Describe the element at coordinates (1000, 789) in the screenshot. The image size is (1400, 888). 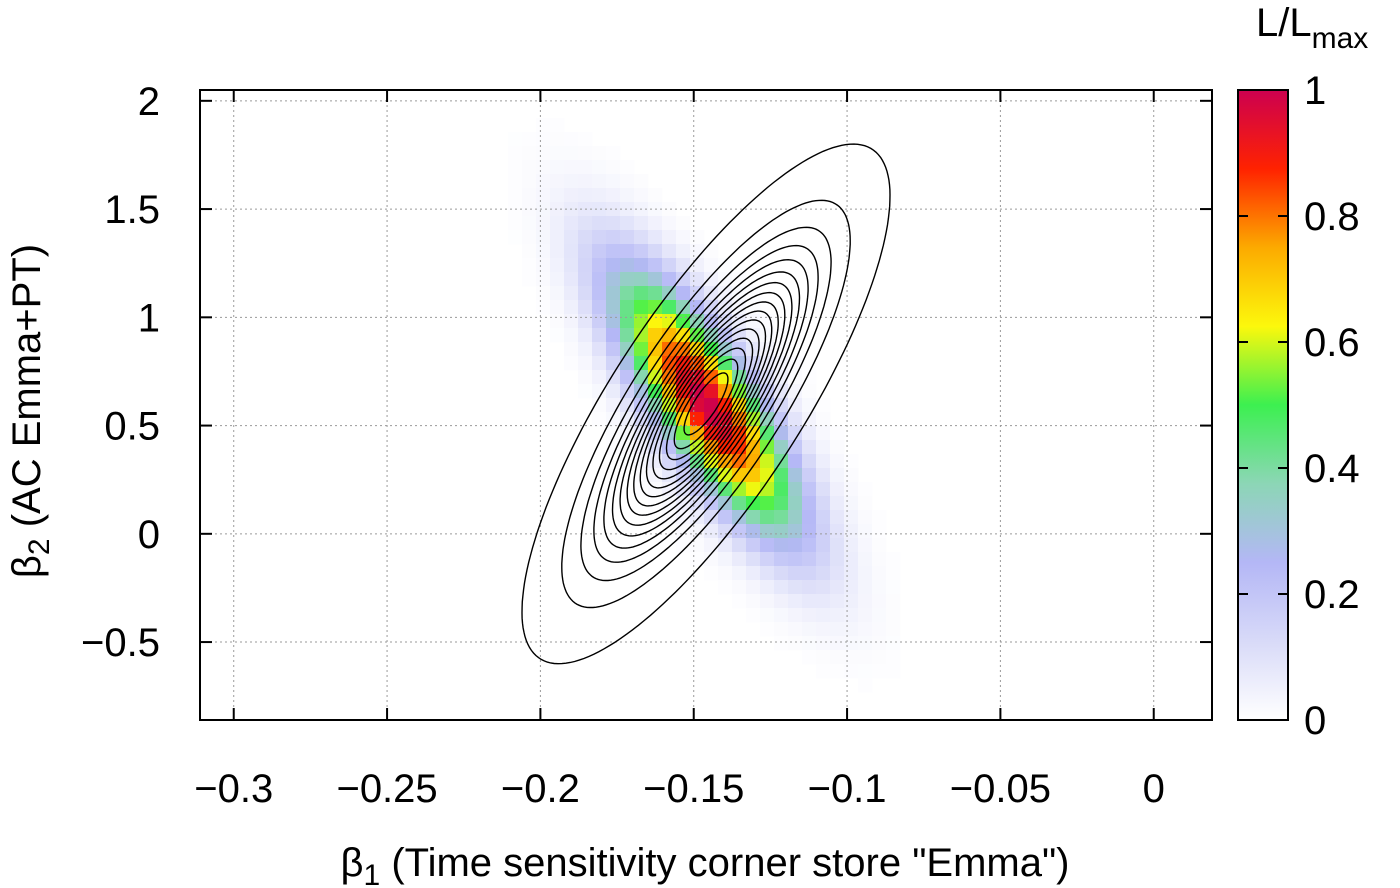
I see `x-tick-label: −0.05` at that location.